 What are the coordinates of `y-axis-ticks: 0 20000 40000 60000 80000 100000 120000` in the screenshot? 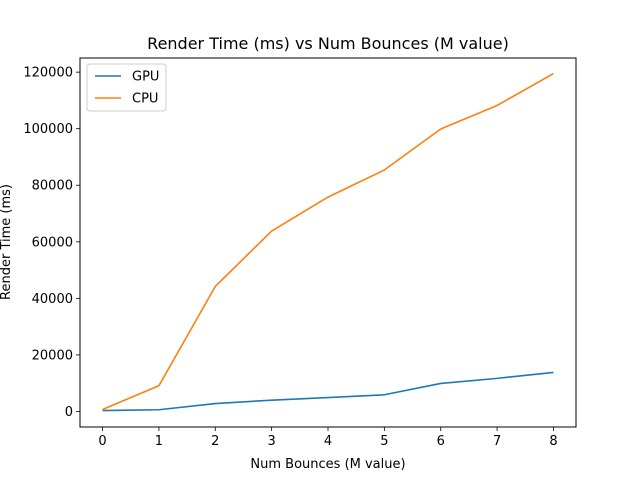 It's located at (51, 243).